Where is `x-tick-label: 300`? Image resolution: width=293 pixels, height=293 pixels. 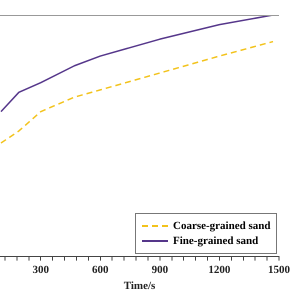
x-tick-label: 300 is located at coordinates (41, 270).